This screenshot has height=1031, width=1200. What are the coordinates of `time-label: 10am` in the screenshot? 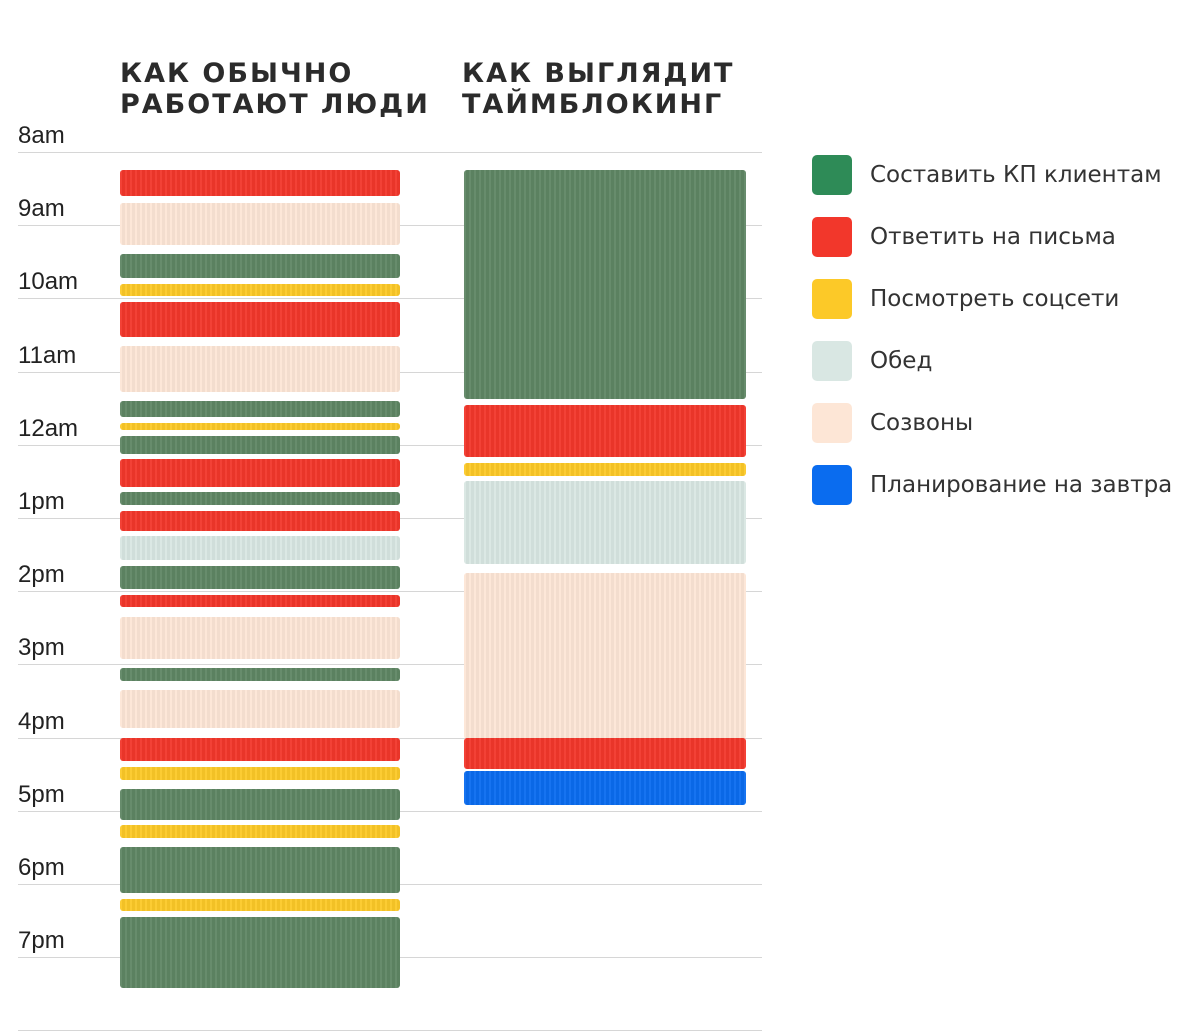 It's located at (48, 282).